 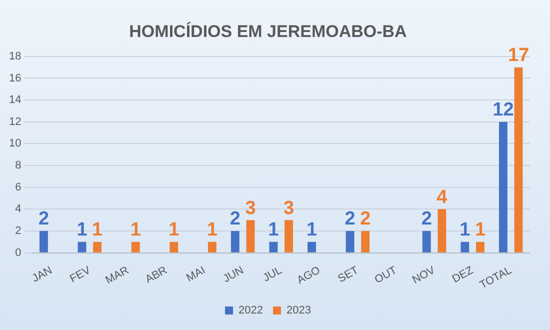 I want to click on y-tick-label: 2, so click(x=18, y=231).